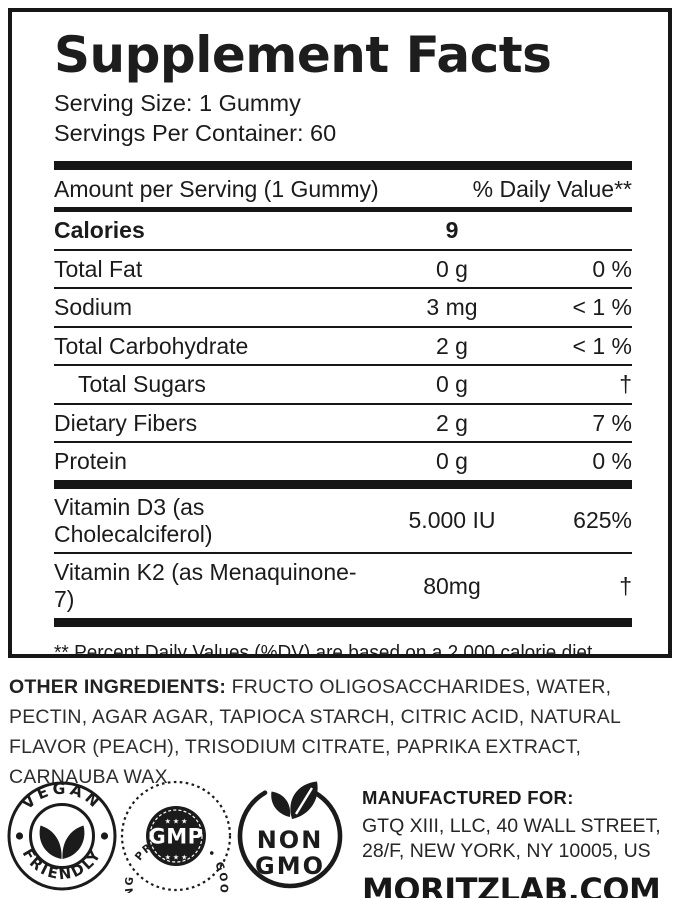 The image size is (679, 898). I want to click on nutrient-row: Total Sugars 0 g †, so click(343, 385).